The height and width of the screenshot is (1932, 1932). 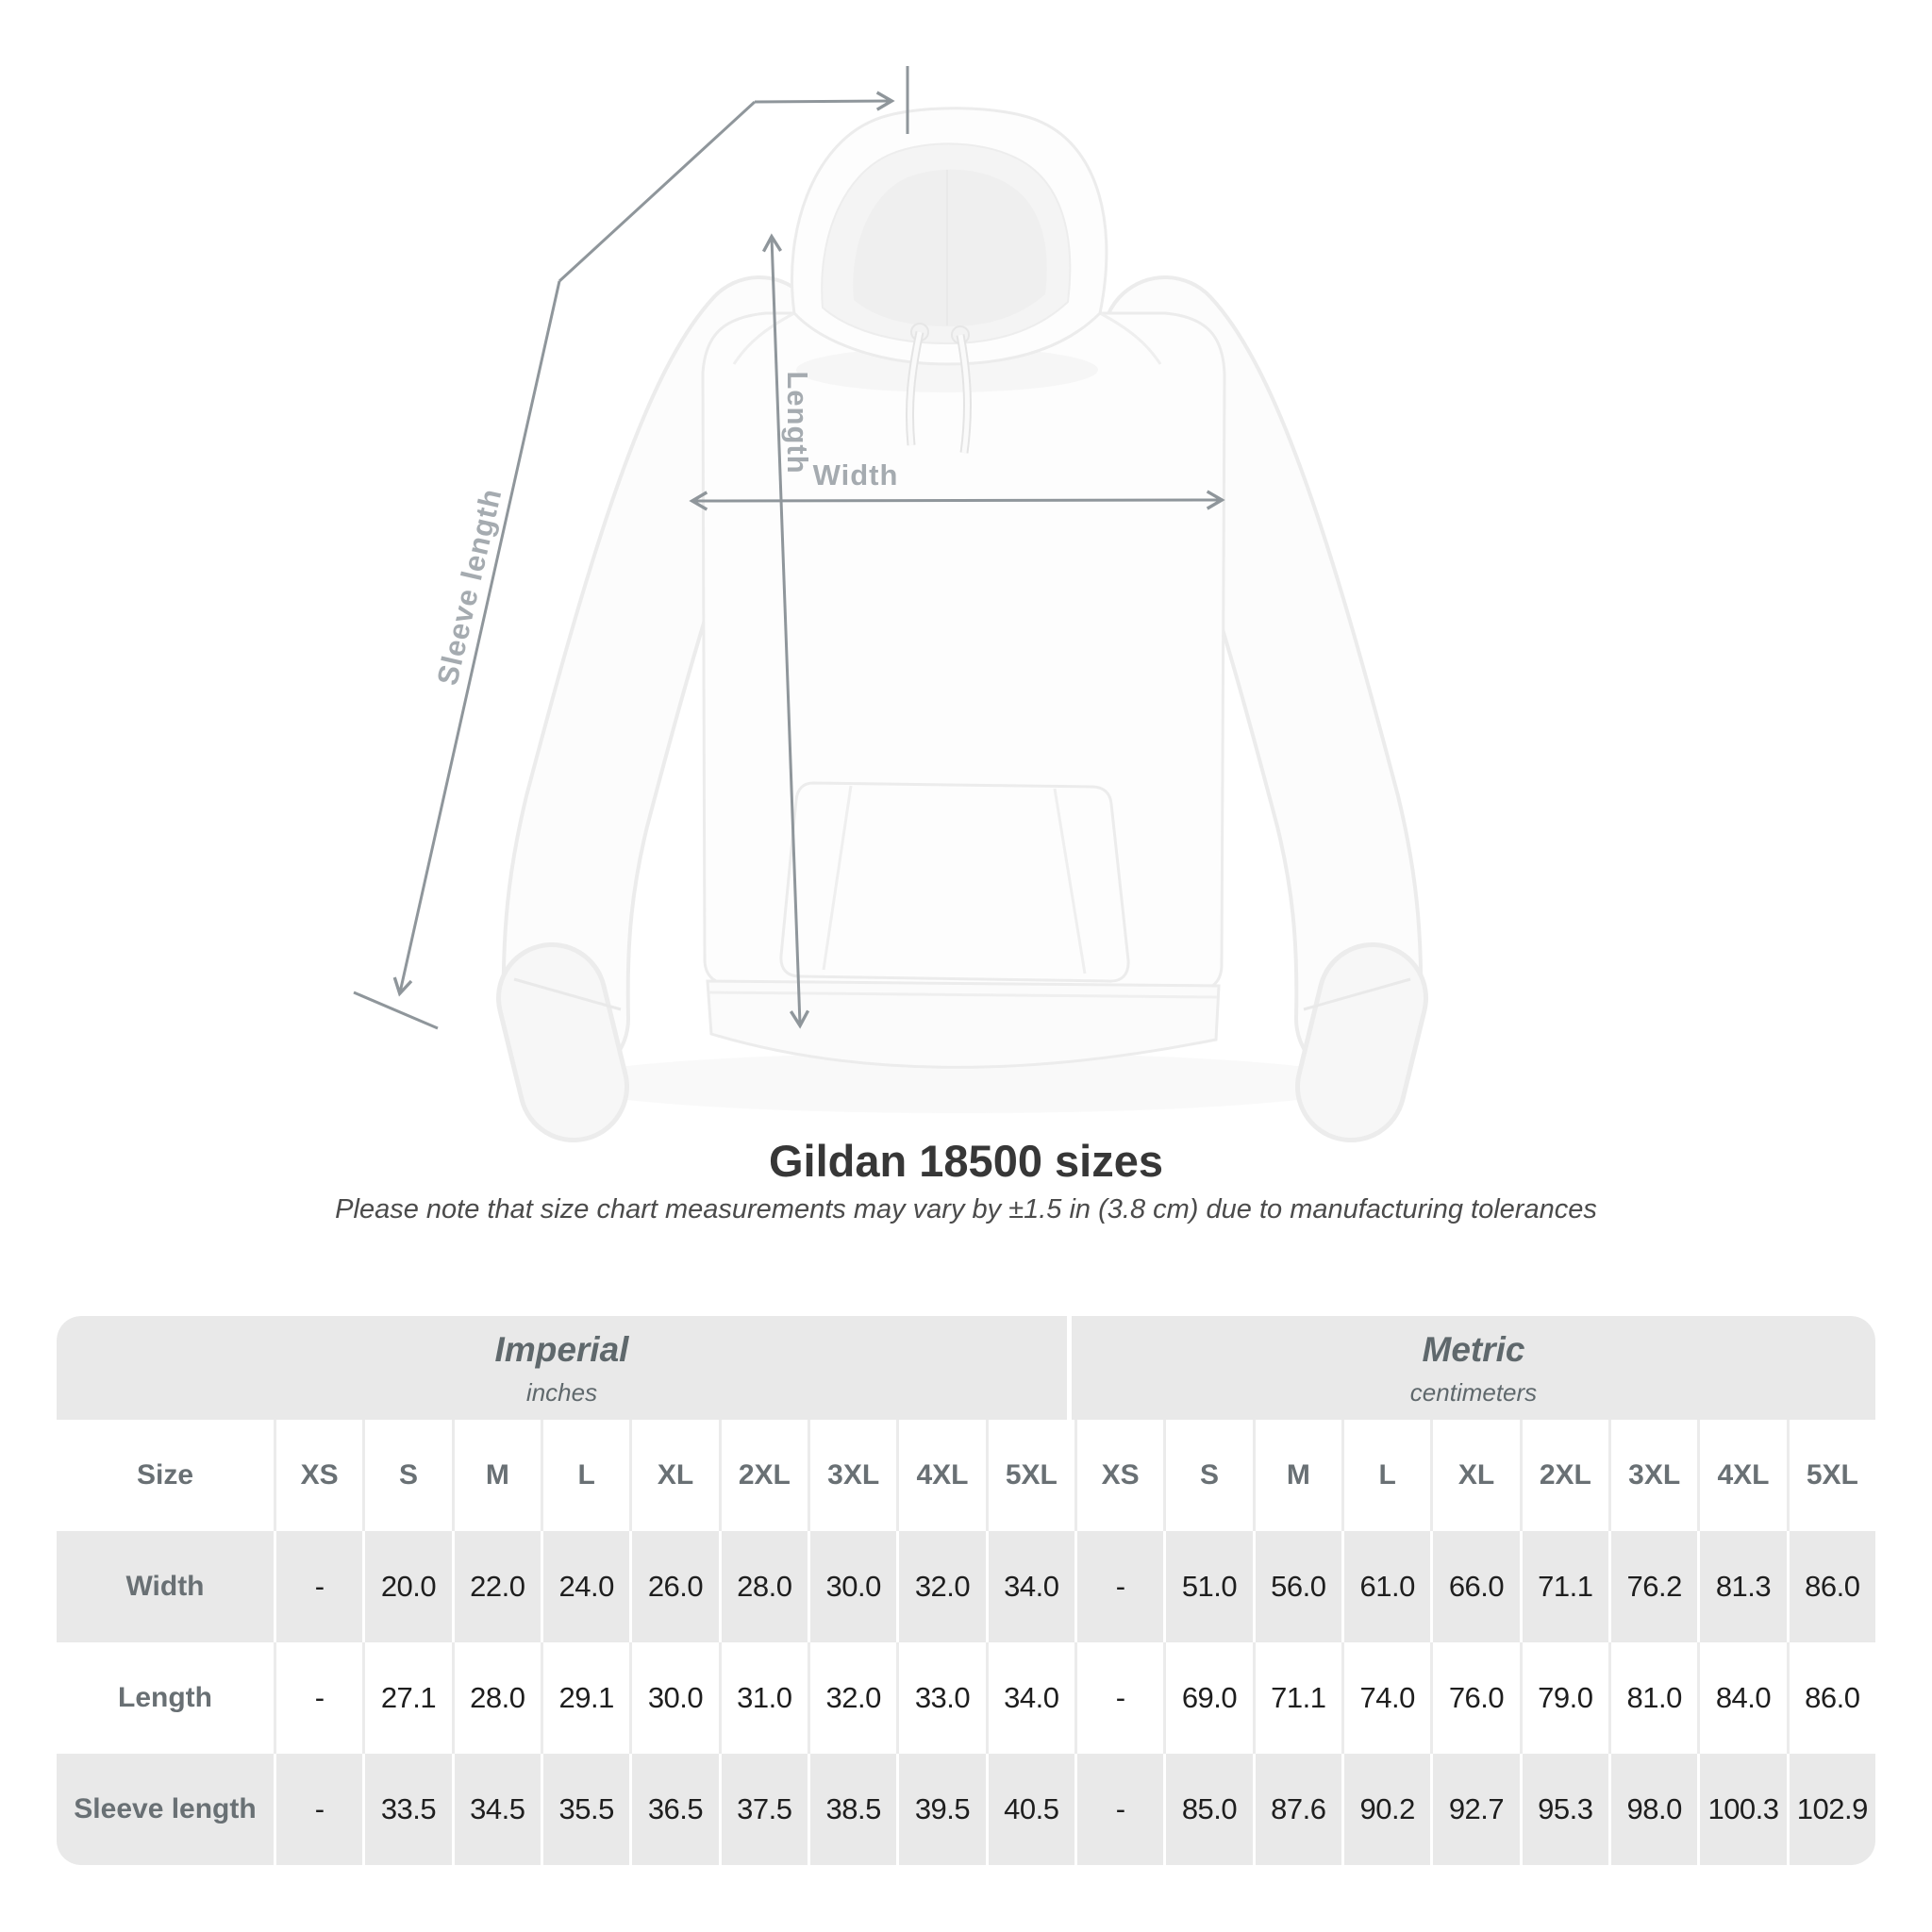 What do you see at coordinates (1653, 1698) in the screenshot?
I see `length-metric-3XL: 81.0` at bounding box center [1653, 1698].